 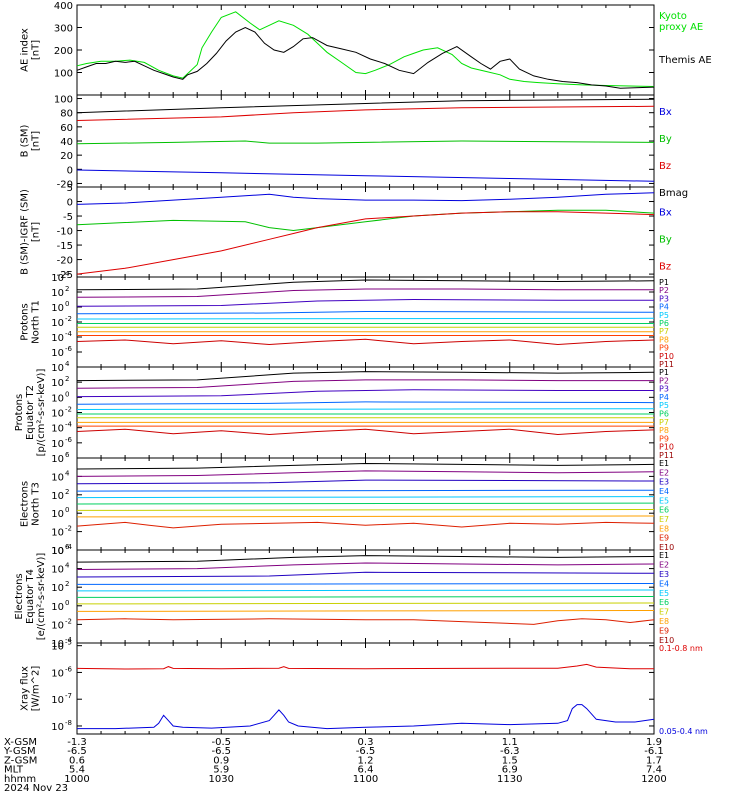 What do you see at coordinates (25, 688) in the screenshot?
I see `y-axis-label-line: Xray flux` at bounding box center [25, 688].